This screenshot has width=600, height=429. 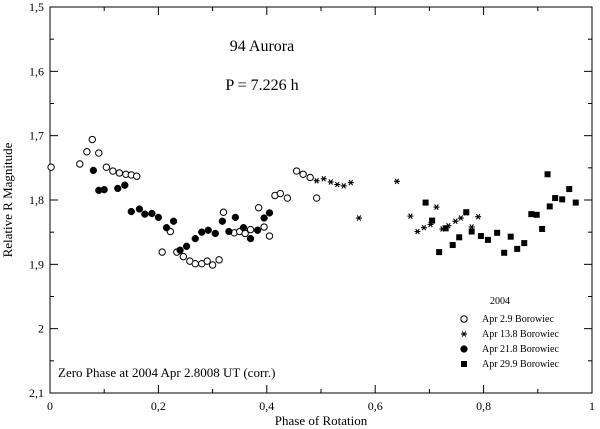 I want to click on legend-marker-filled-circle, so click(x=464, y=349).